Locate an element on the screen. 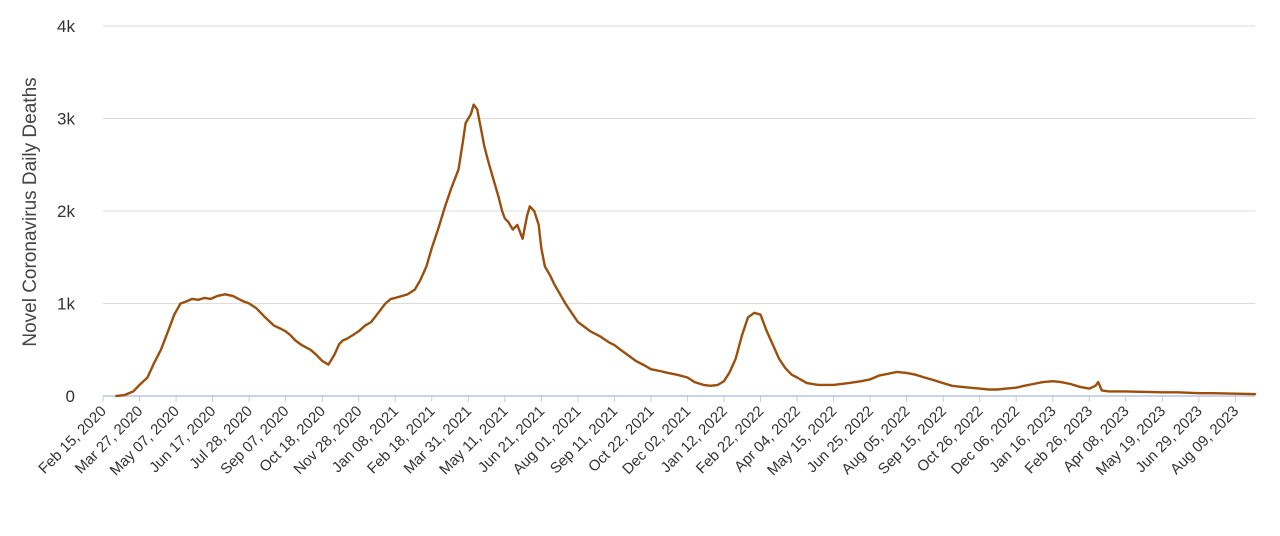  y-tick-label: 0 is located at coordinates (70, 396).